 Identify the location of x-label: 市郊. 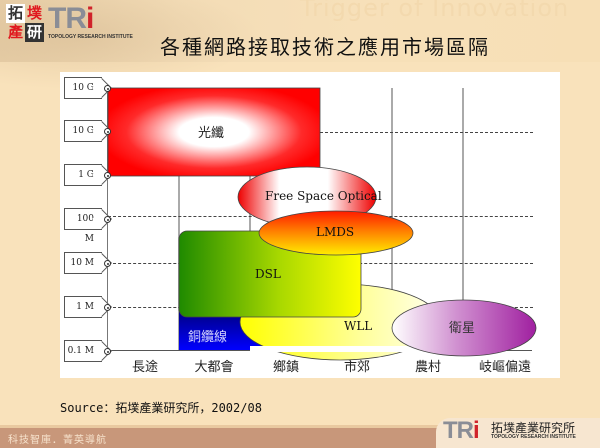
(356, 367).